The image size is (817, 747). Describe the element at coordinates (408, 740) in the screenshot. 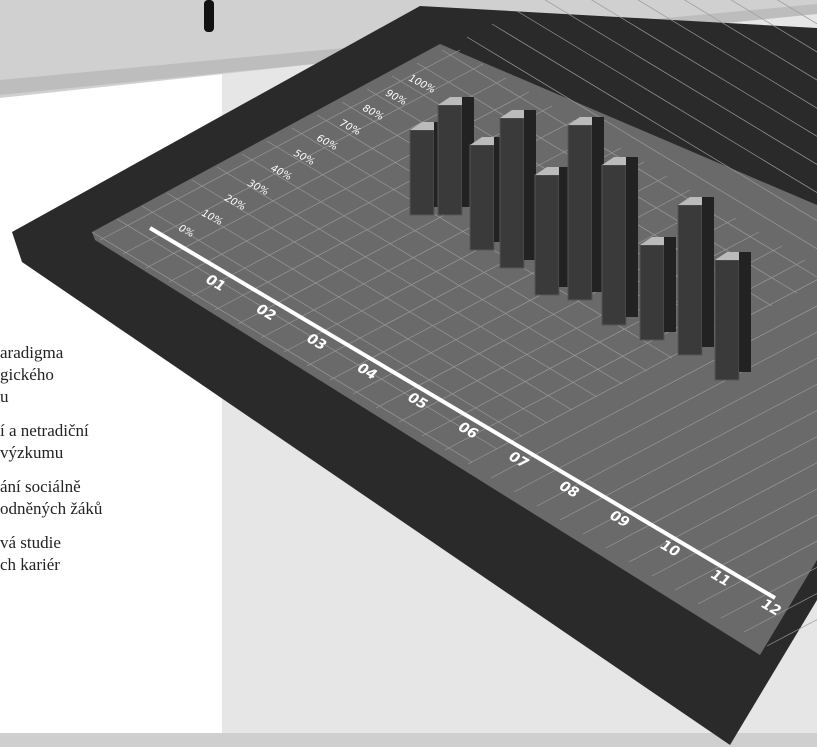

I see `bottom-band` at that location.